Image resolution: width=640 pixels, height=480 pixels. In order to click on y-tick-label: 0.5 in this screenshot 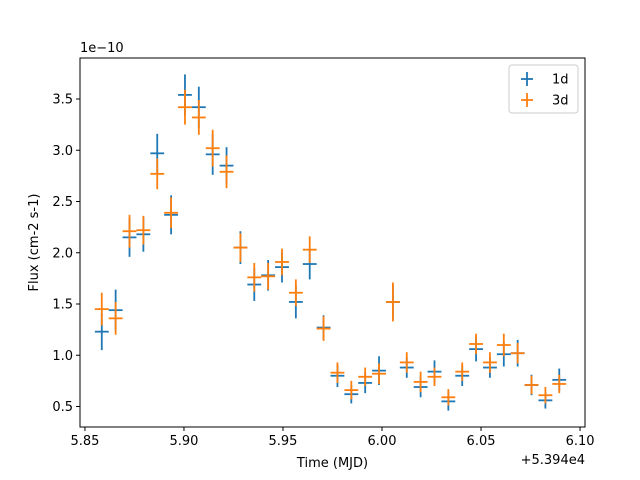, I will do `click(62, 407)`.